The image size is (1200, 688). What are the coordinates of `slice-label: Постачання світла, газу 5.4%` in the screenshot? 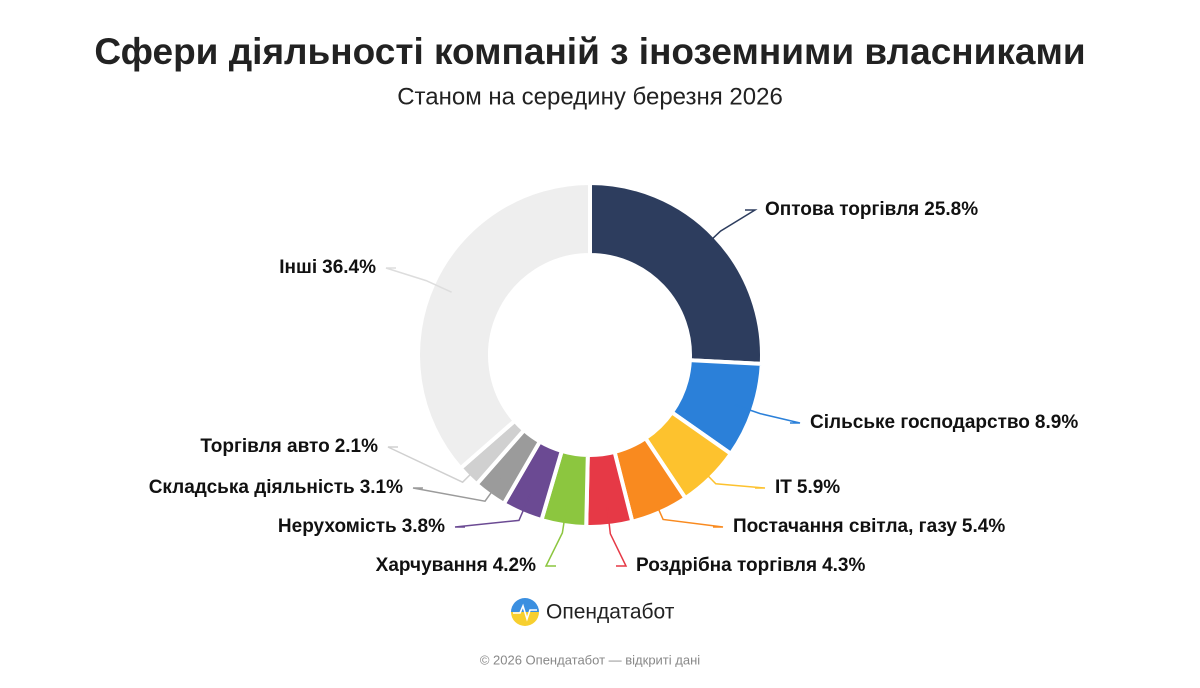 It's located at (869, 526).